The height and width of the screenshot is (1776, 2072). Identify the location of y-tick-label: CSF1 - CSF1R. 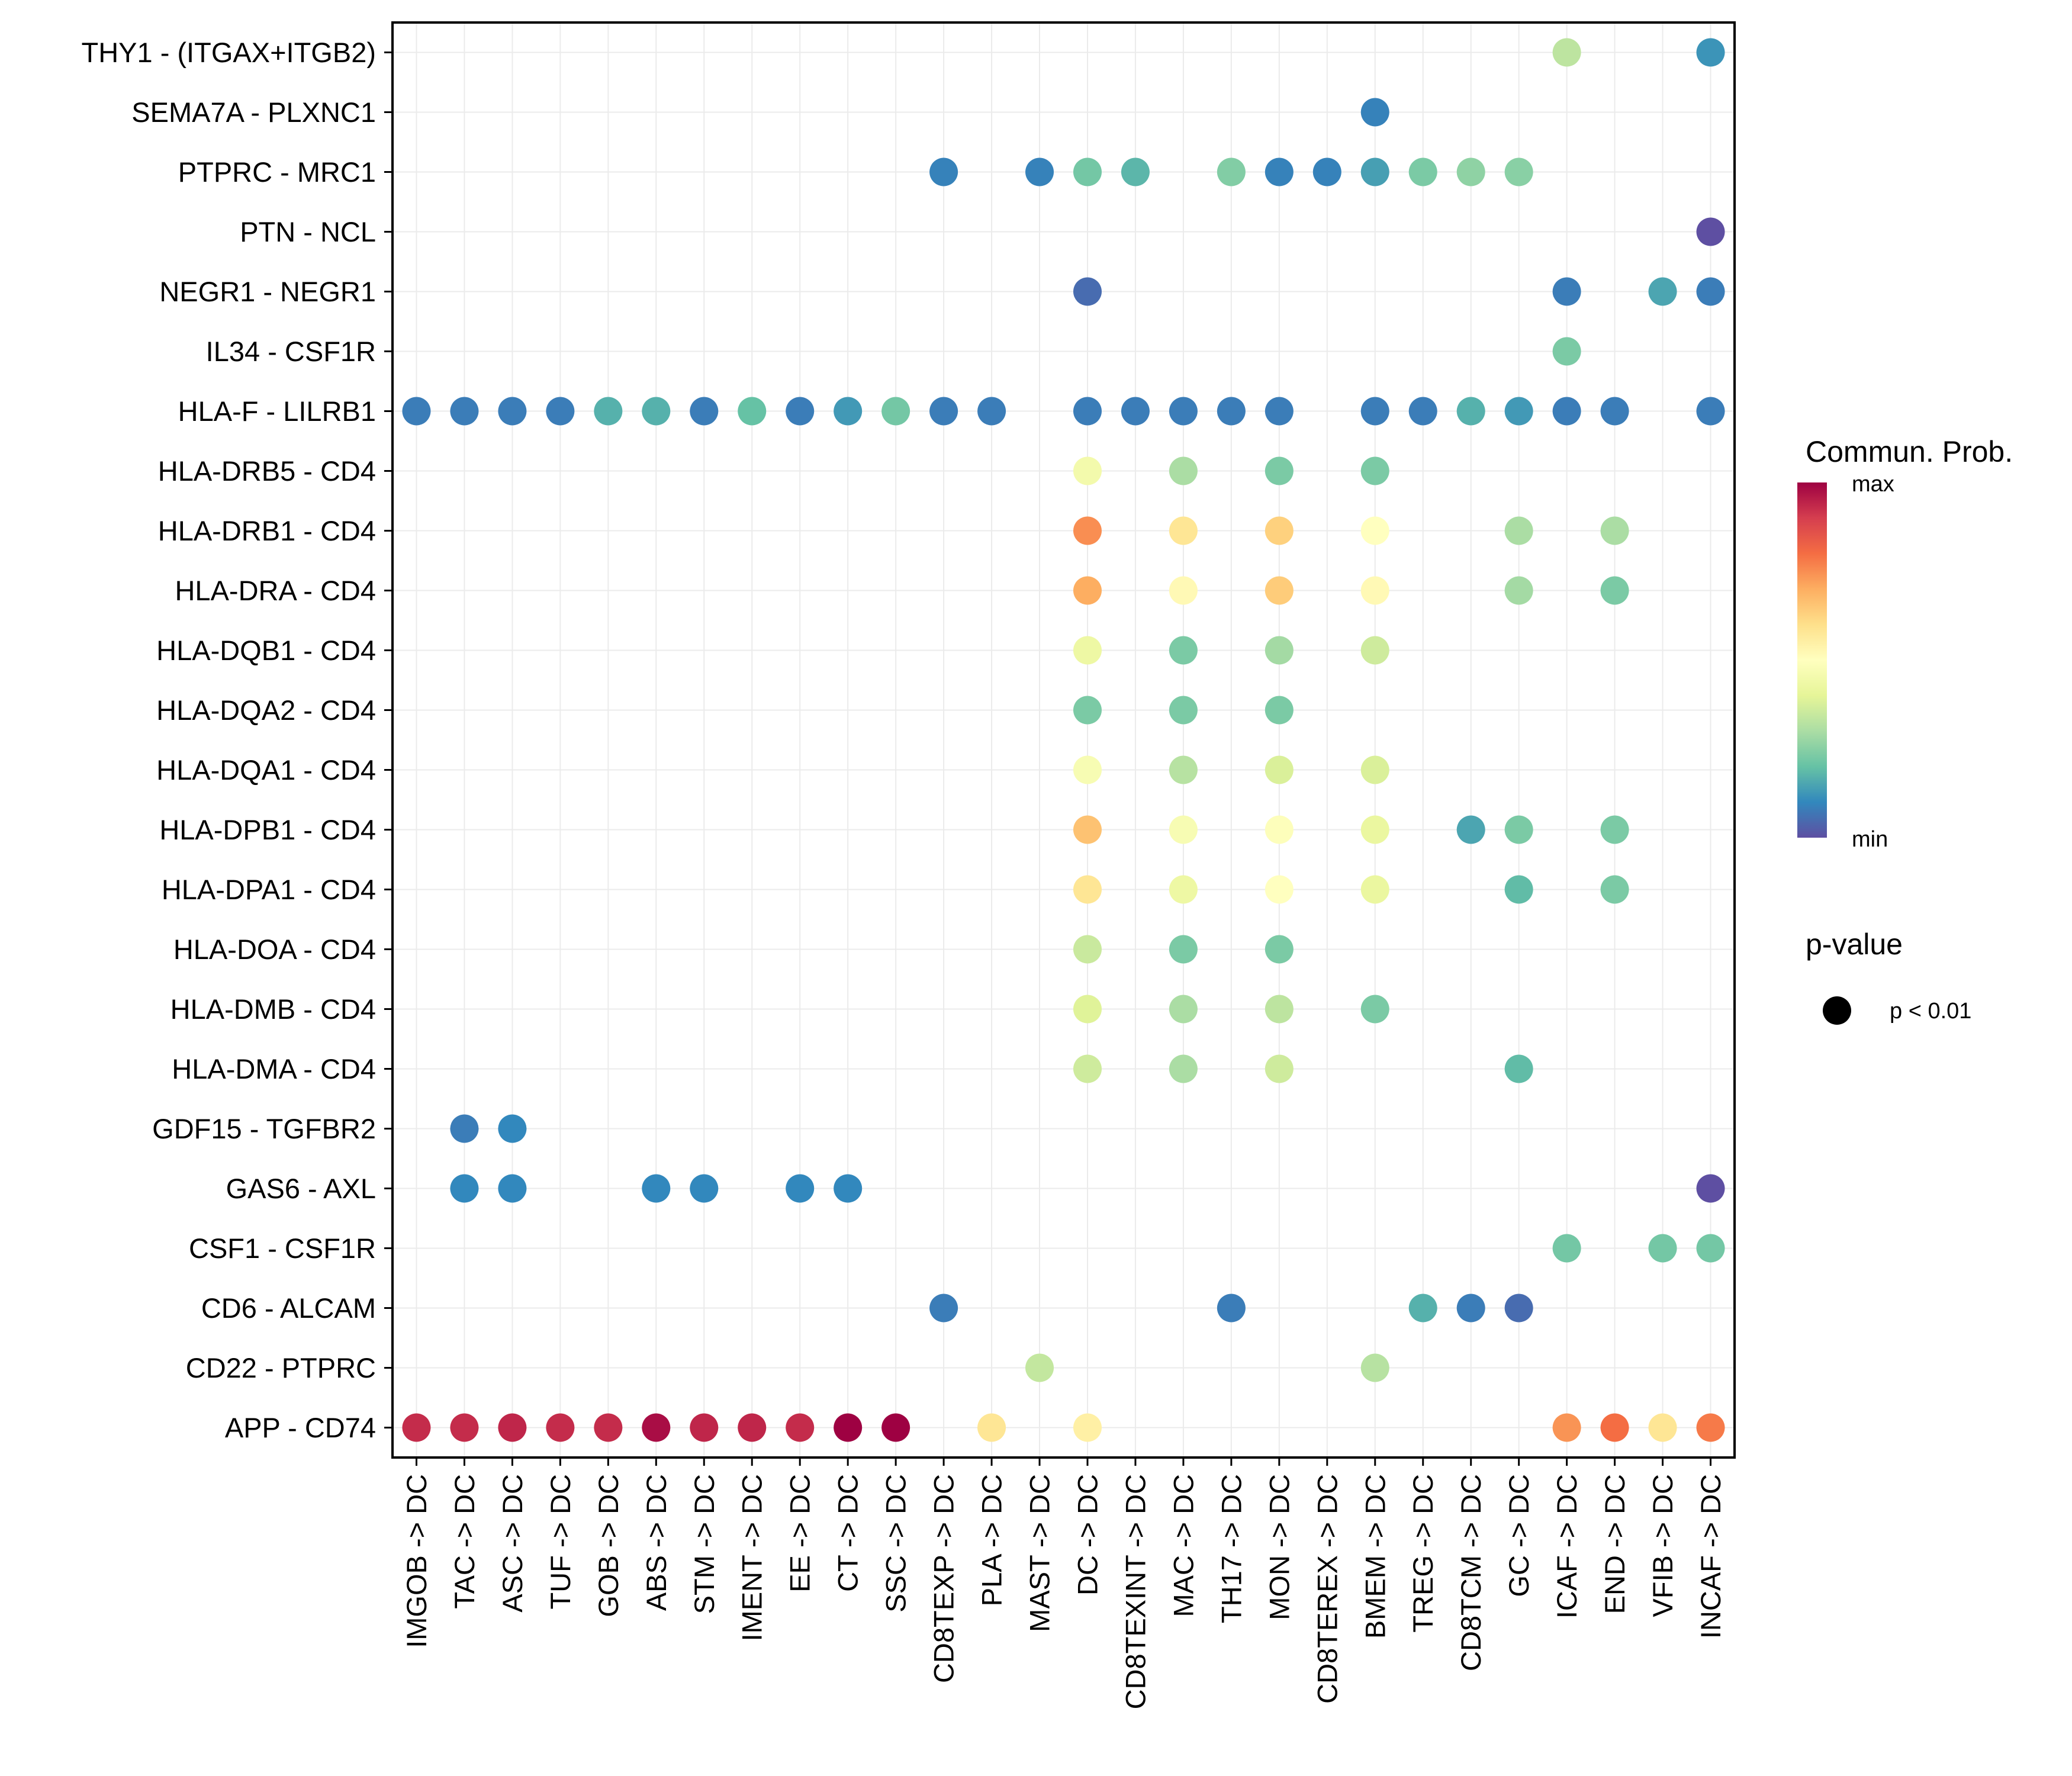
(282, 1248).